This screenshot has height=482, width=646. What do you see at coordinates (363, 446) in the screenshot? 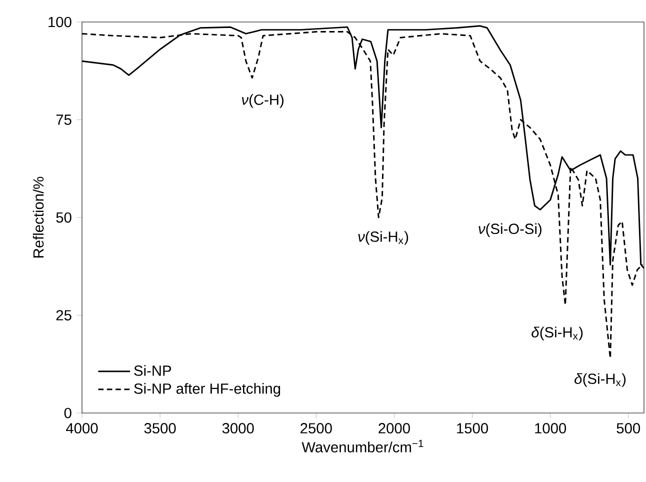
I see `x-axis-title: Wavenumber/cm$^{−1}$` at bounding box center [363, 446].